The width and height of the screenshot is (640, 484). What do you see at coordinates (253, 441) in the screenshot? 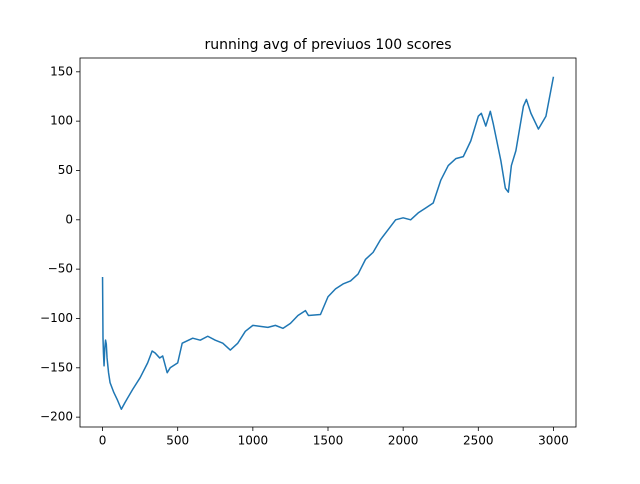
I see `x-tick-label: 1000` at bounding box center [253, 441].